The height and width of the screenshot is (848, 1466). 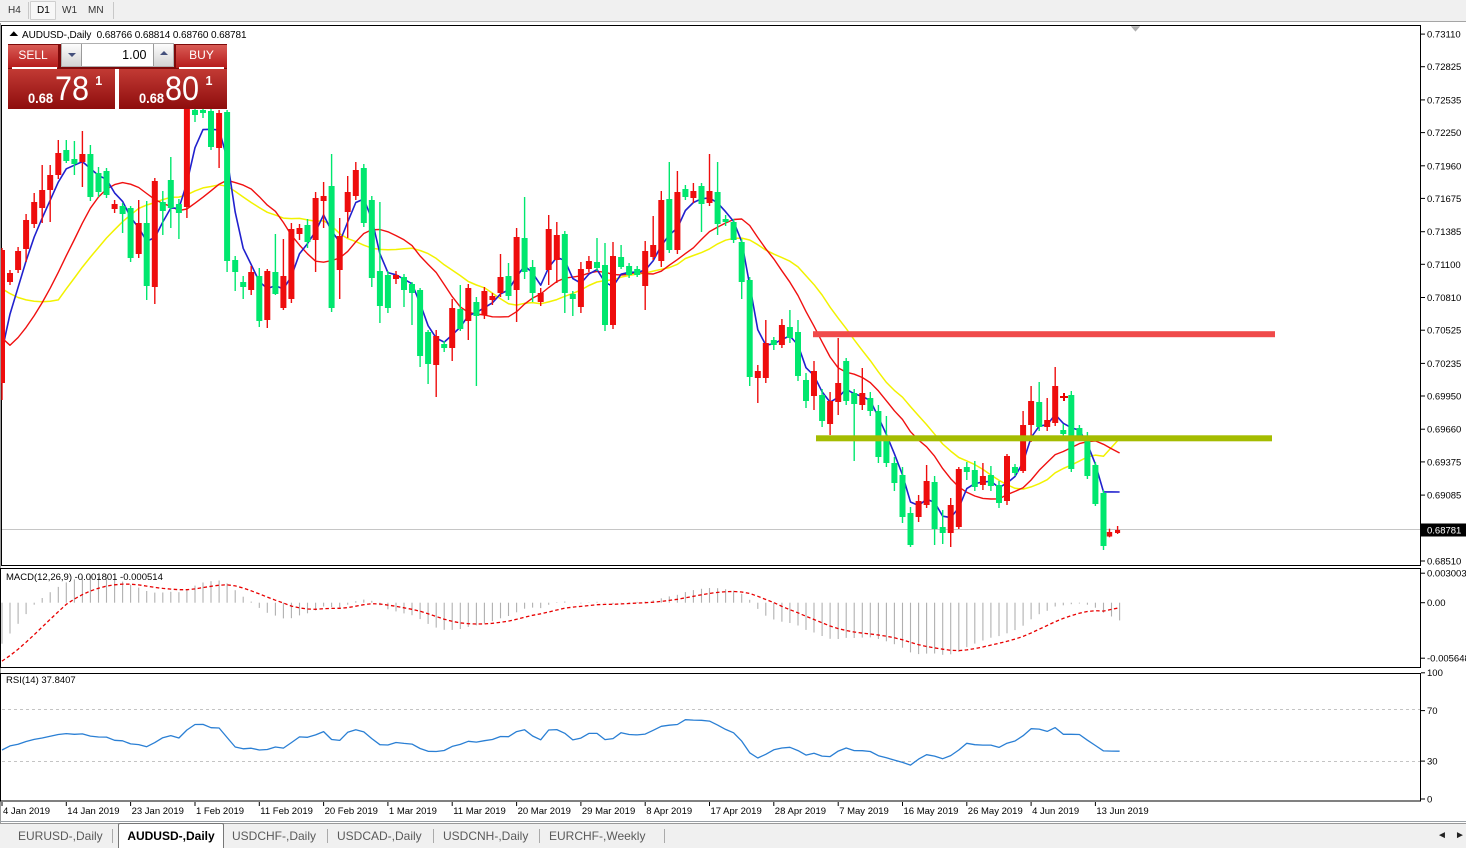 I want to click on svg-text: 1 Feb 2019, so click(x=220, y=811).